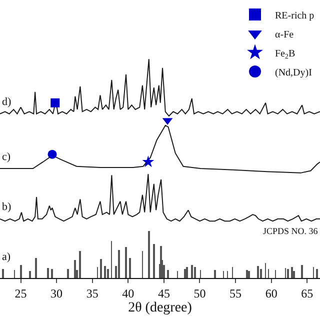 This screenshot has height=320, width=320. Describe the element at coordinates (285, 54) in the screenshot. I see `legend-label: Fe$_{2}$B` at that location.